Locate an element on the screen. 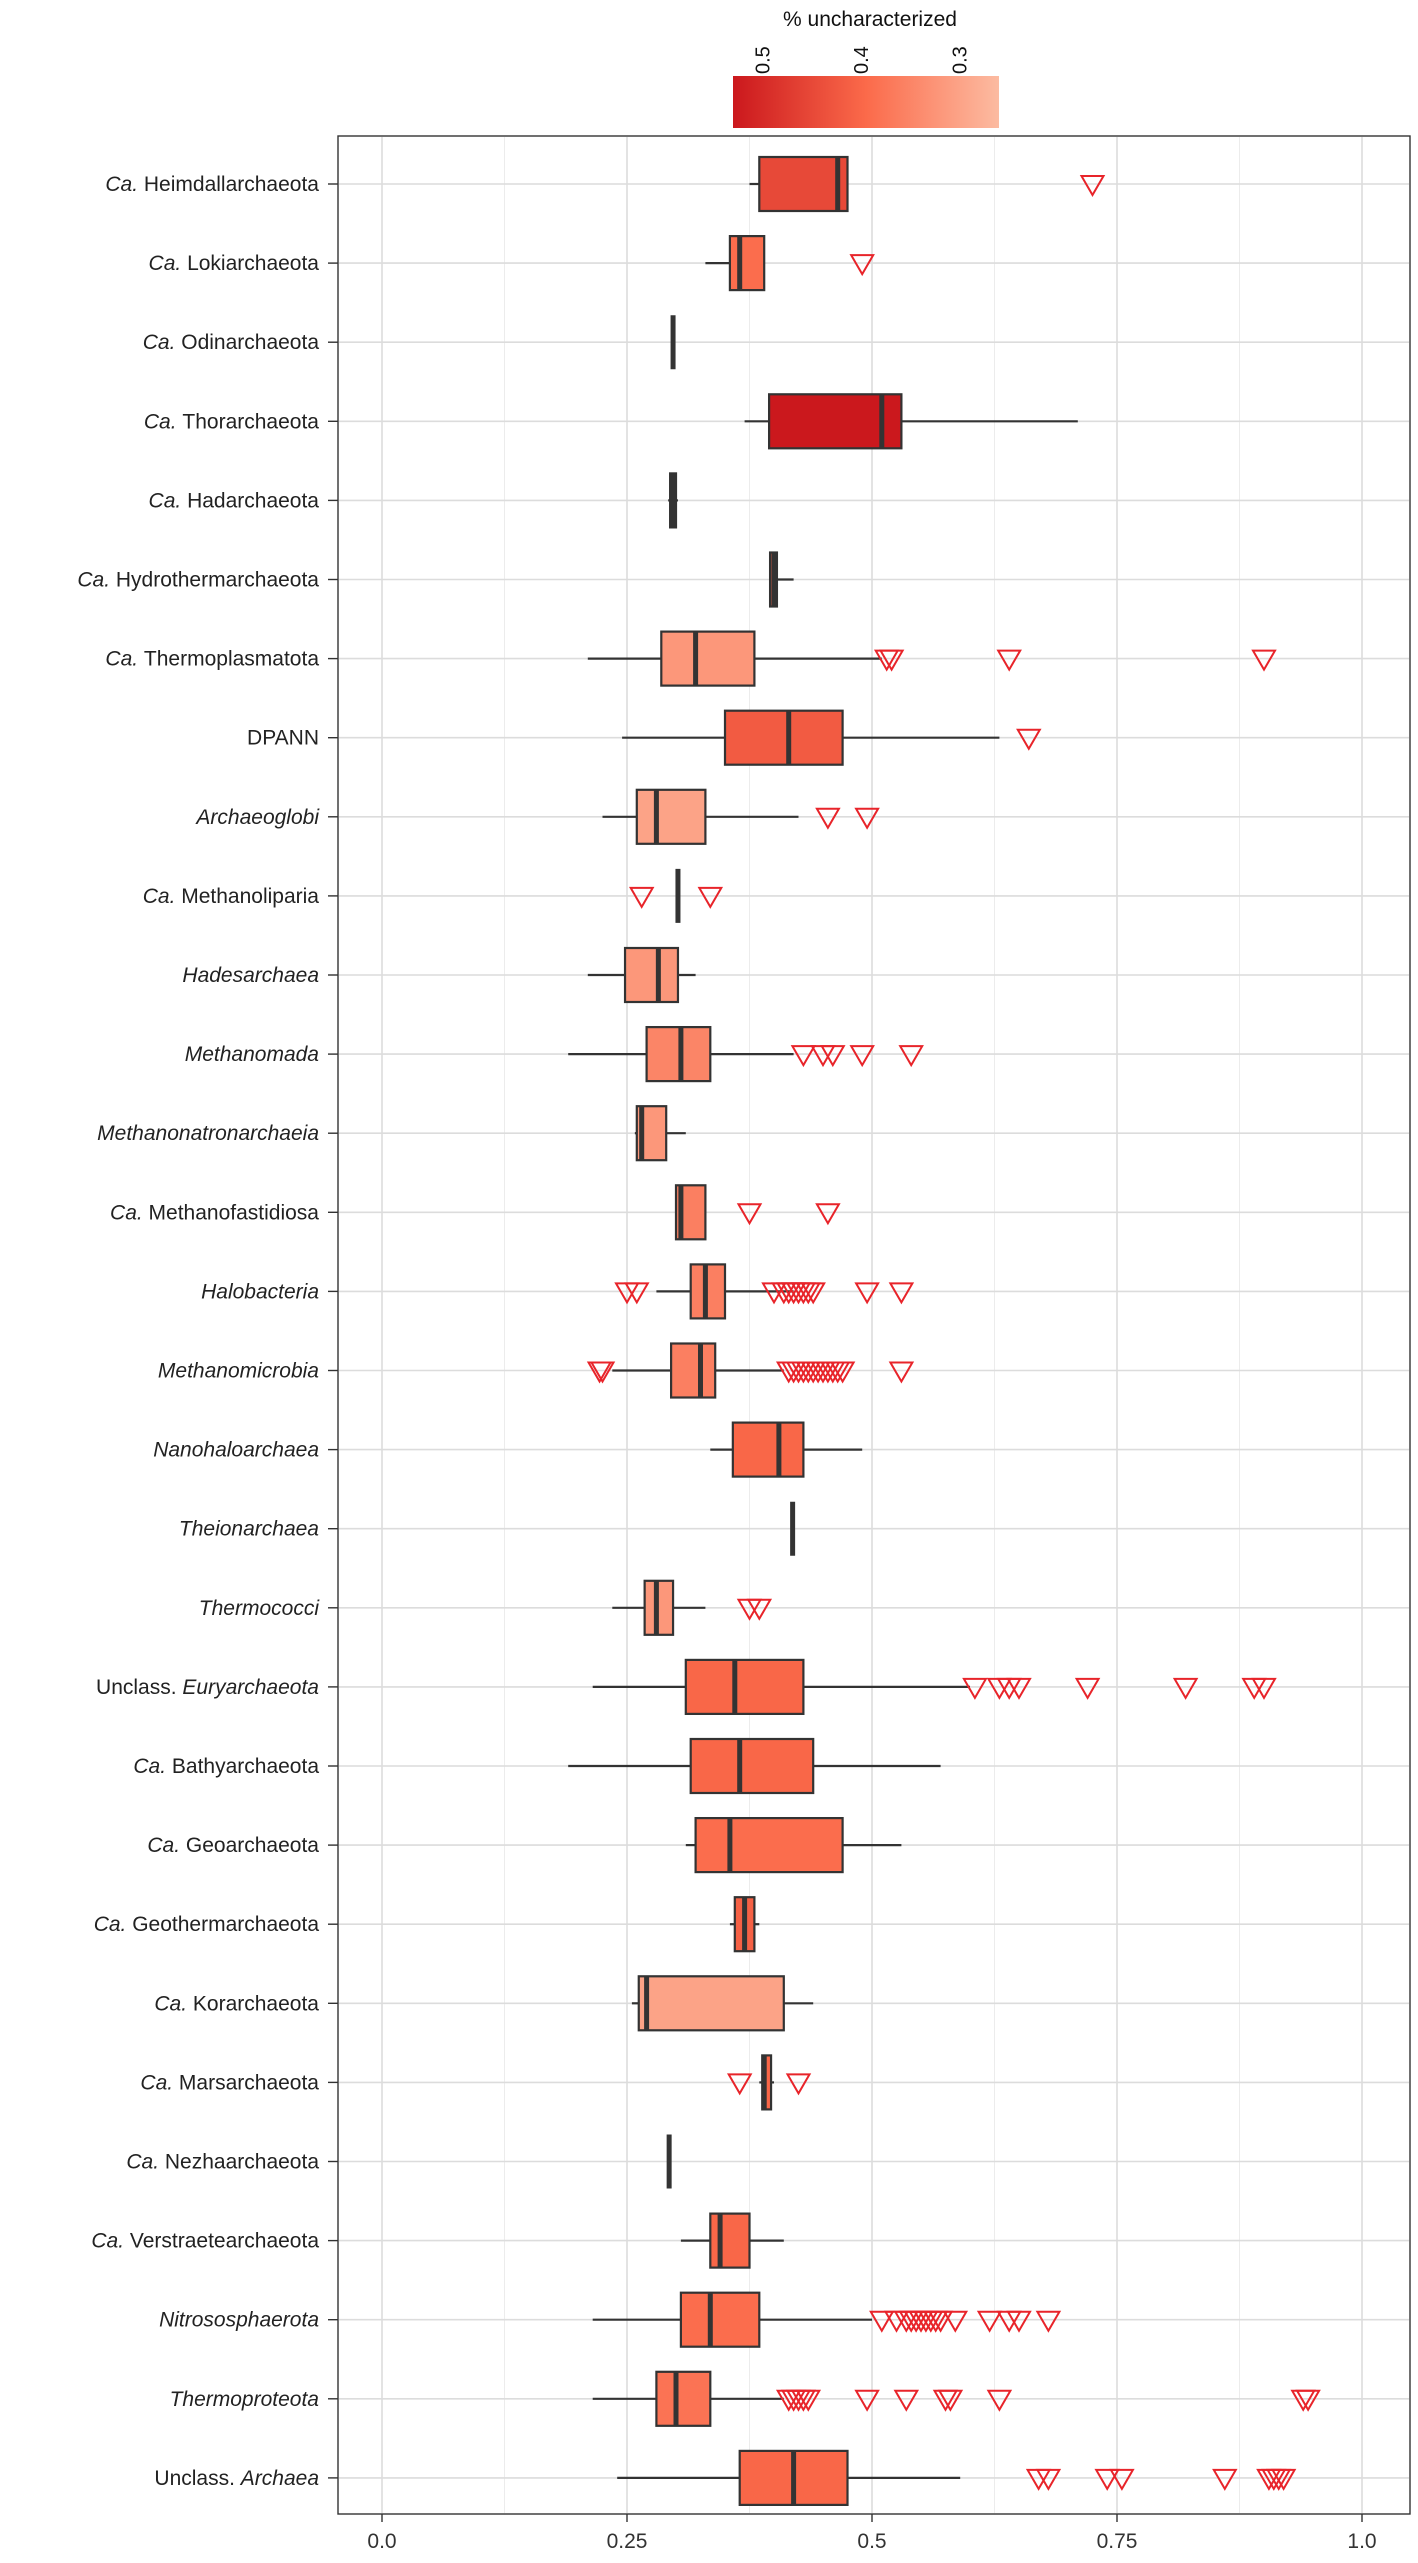 The width and height of the screenshot is (1418, 2563). box-group-lokiarchaeota is located at coordinates (790, 263).